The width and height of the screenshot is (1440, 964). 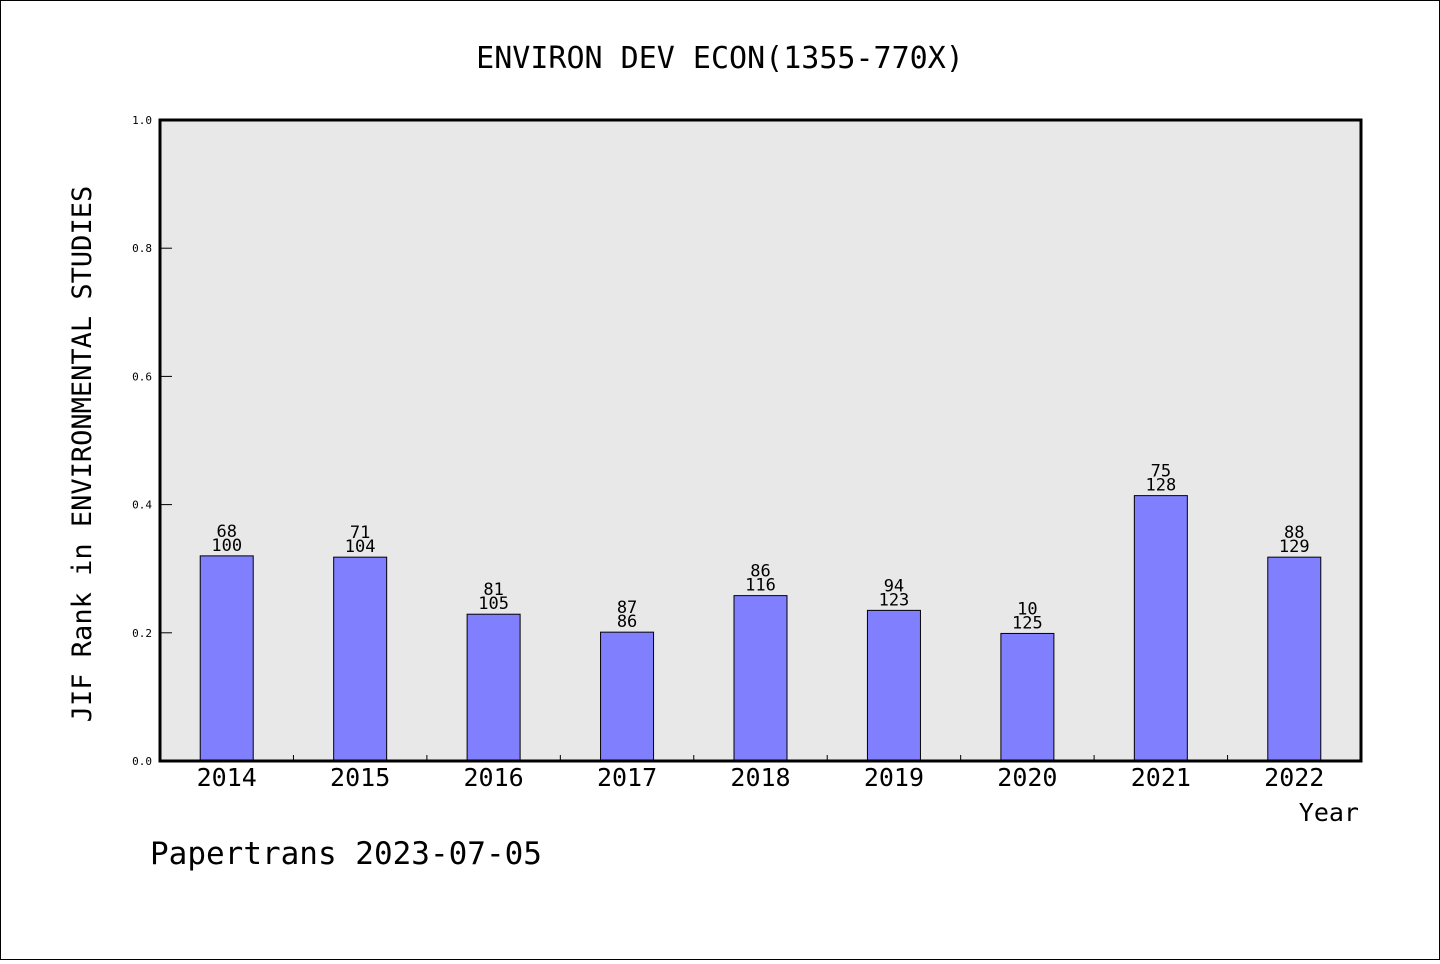 What do you see at coordinates (1294, 533) in the screenshot?
I see `bar-rank-label: 88` at bounding box center [1294, 533].